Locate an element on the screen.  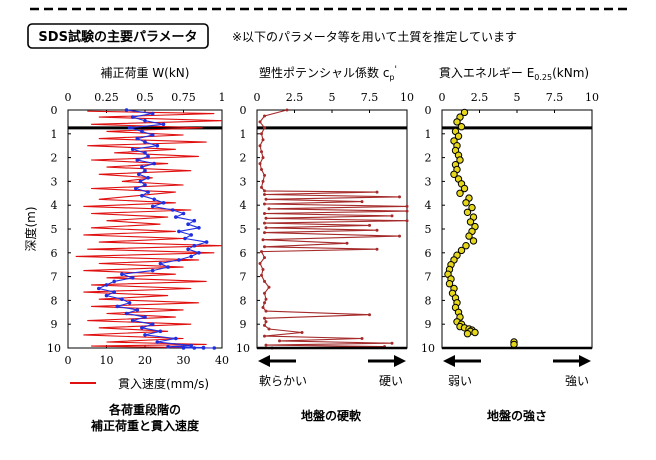
cp-depth-tick-label: 2 is located at coordinates (243, 158).